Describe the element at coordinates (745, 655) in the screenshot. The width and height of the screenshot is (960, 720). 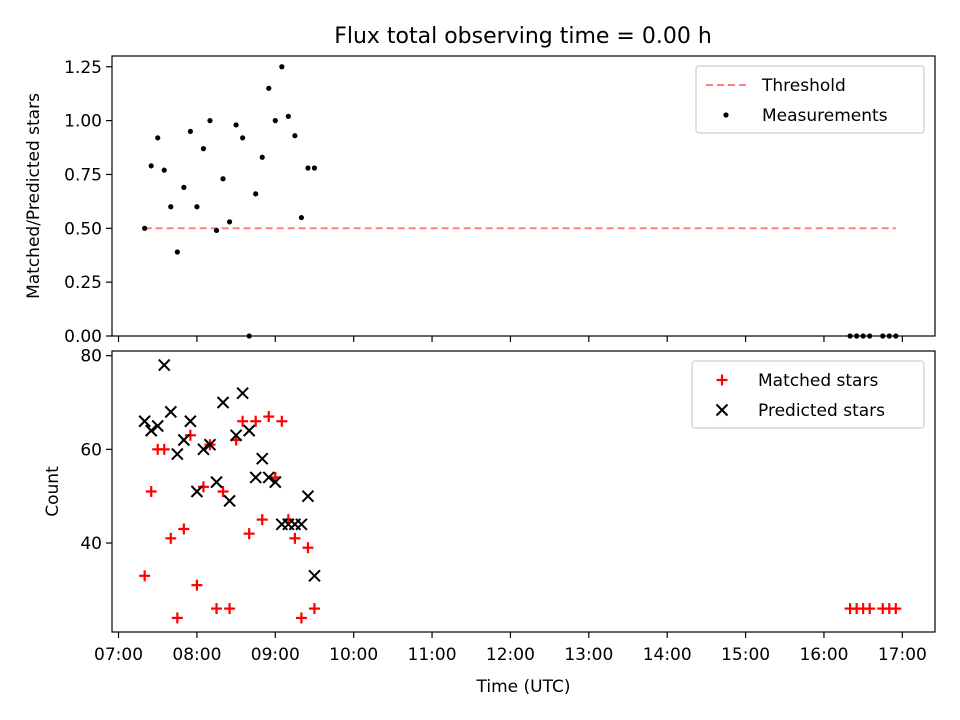
I see `x-tick-label: 15:00` at that location.